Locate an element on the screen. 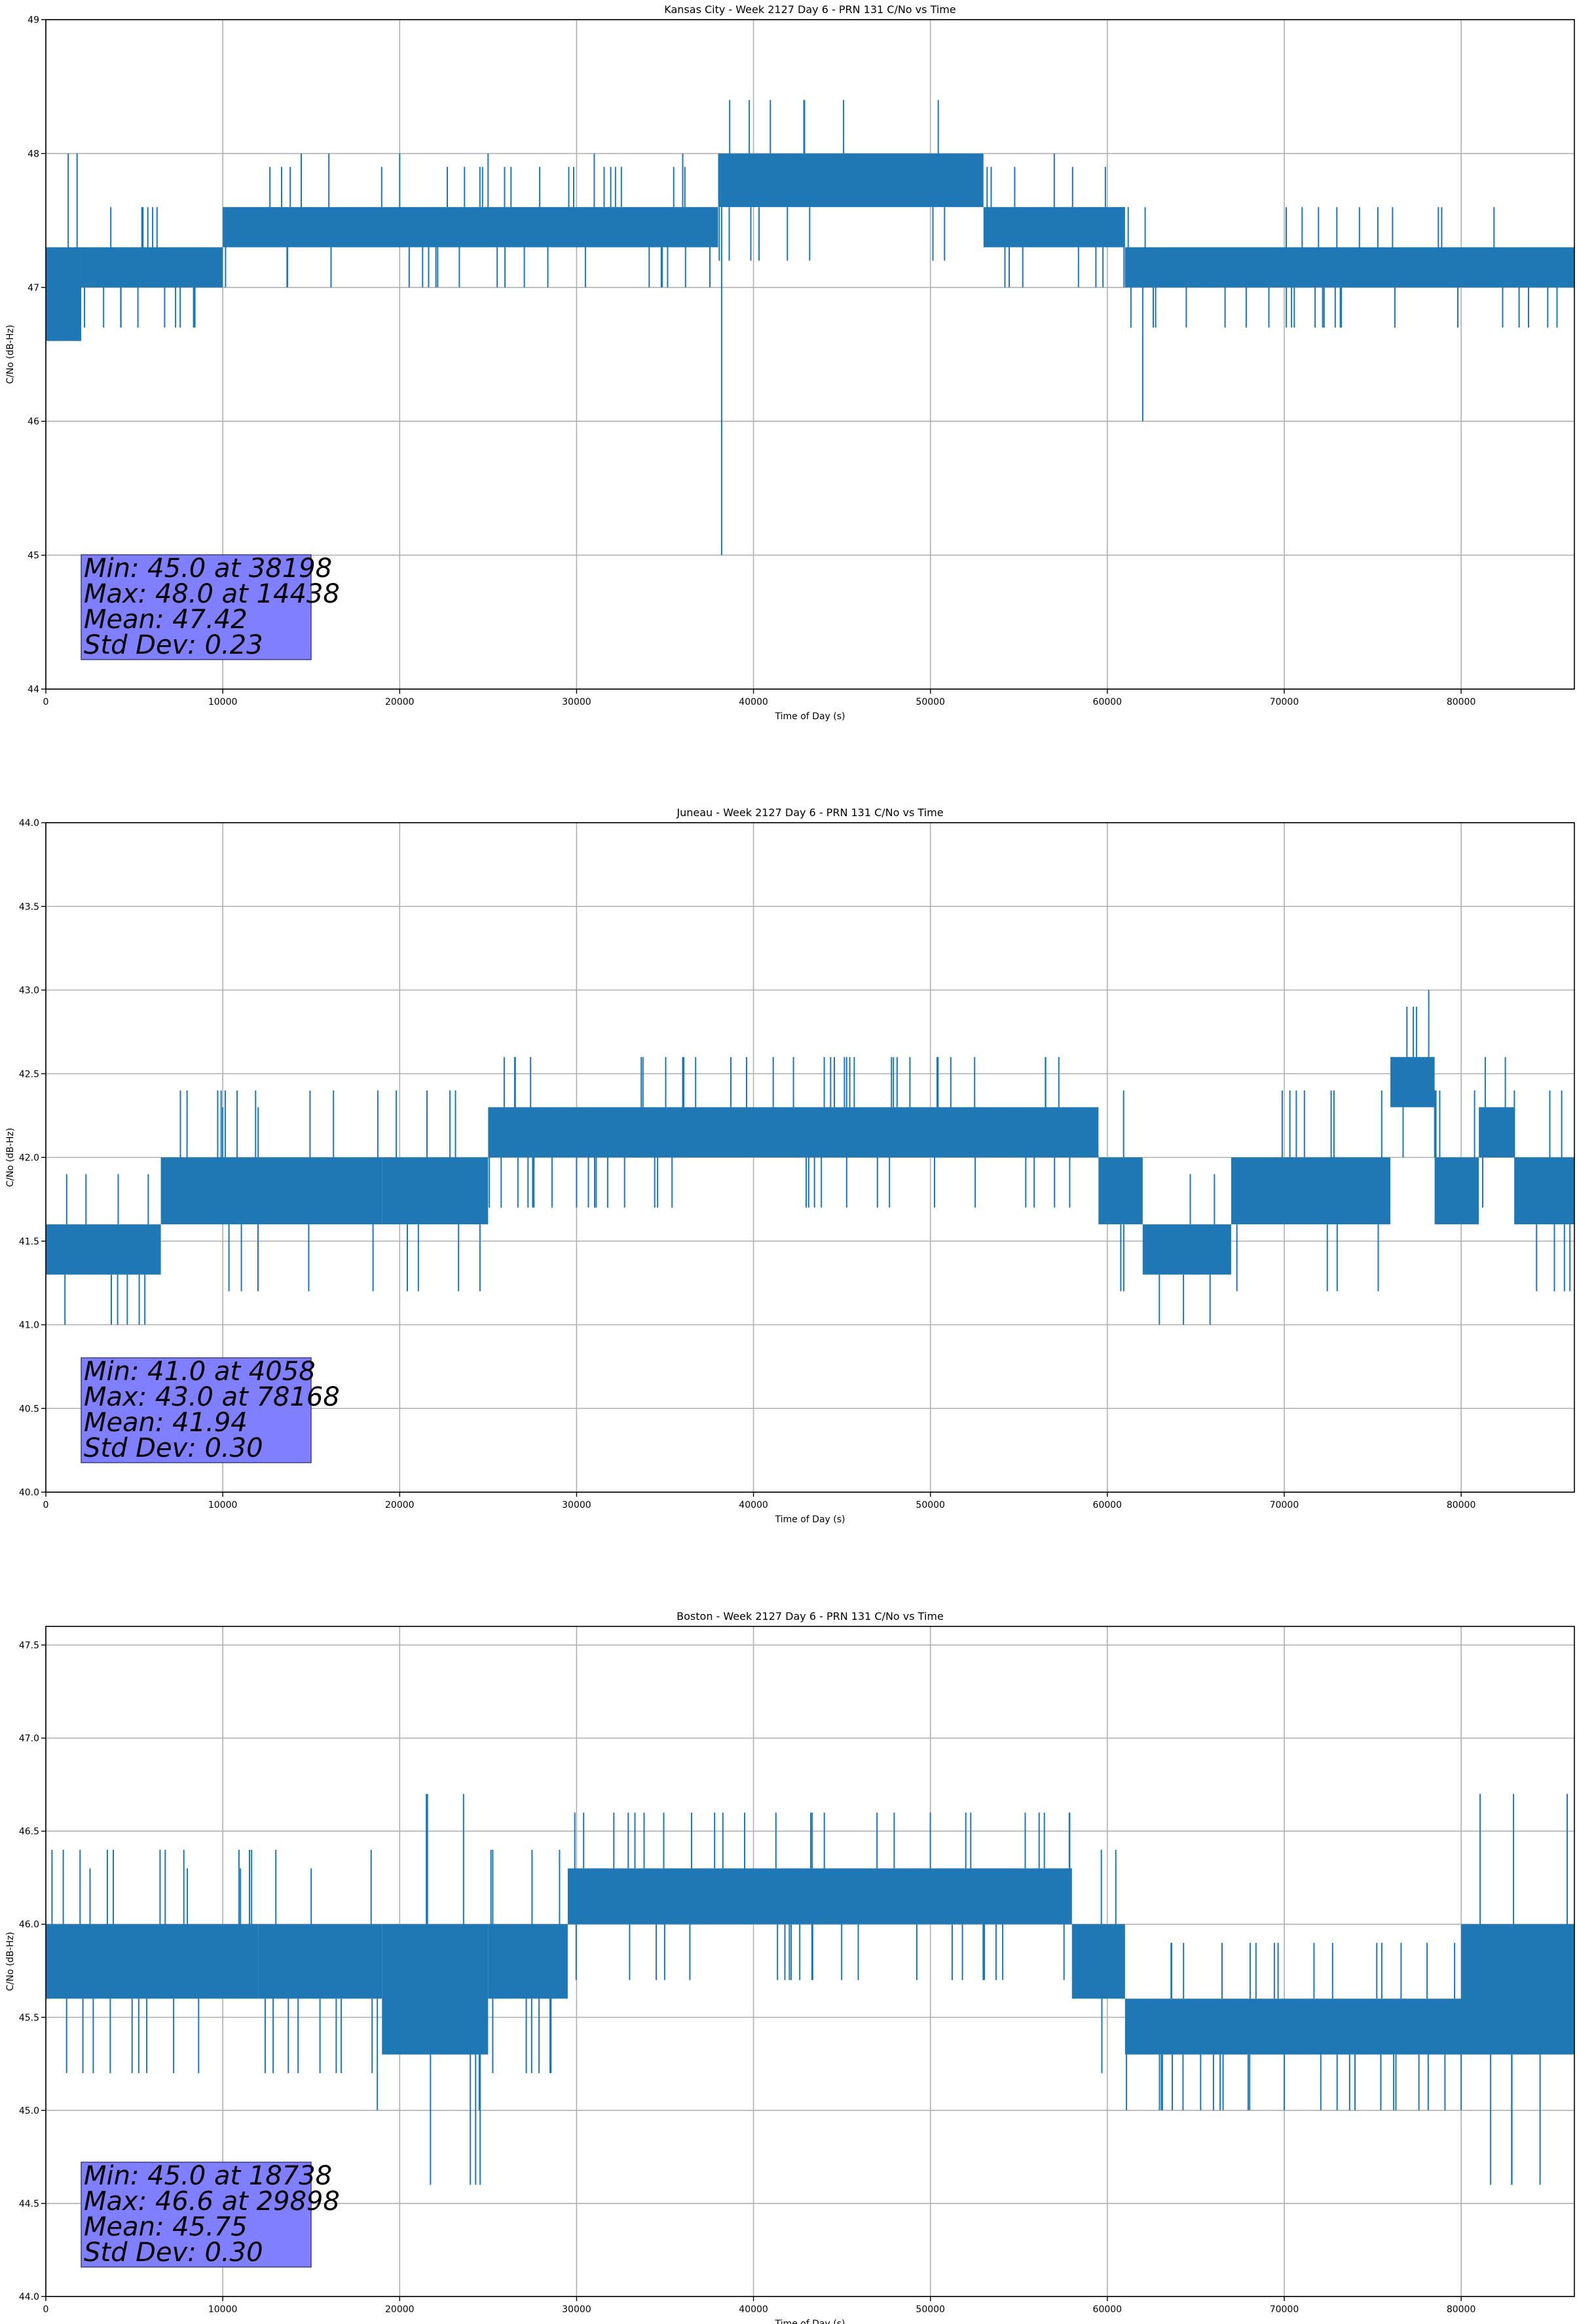  y-tick-label: 41.0 is located at coordinates (29, 1326).